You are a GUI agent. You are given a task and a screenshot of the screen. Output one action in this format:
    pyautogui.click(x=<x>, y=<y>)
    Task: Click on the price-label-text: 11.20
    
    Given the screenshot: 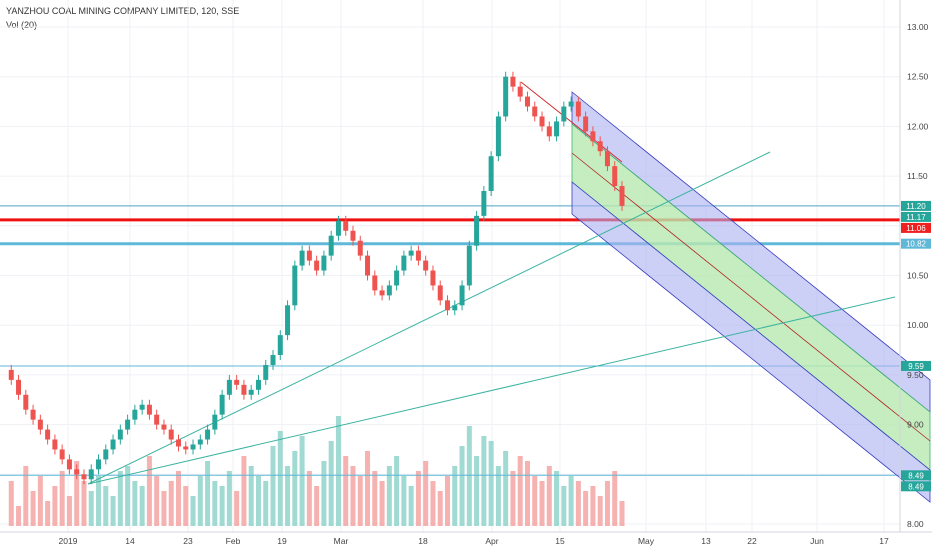 What is the action you would take?
    pyautogui.click(x=916, y=206)
    